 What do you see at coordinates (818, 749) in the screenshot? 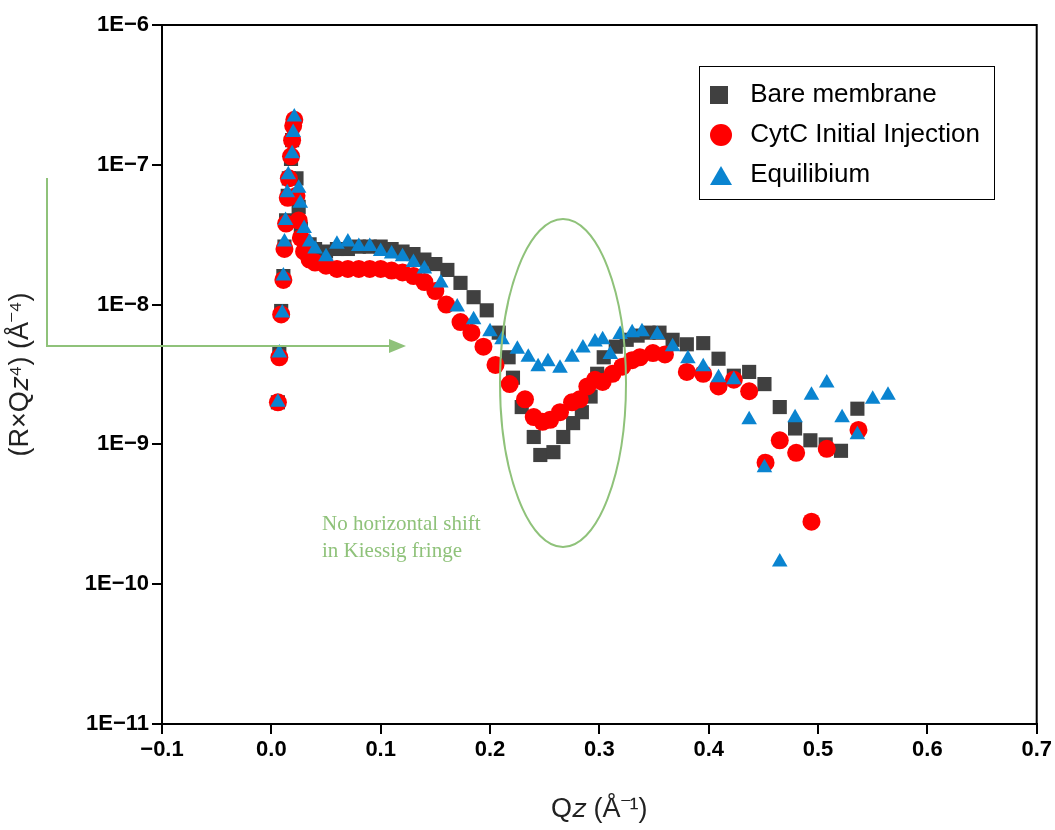
I see `x-tick-label: 0.5` at bounding box center [818, 749].